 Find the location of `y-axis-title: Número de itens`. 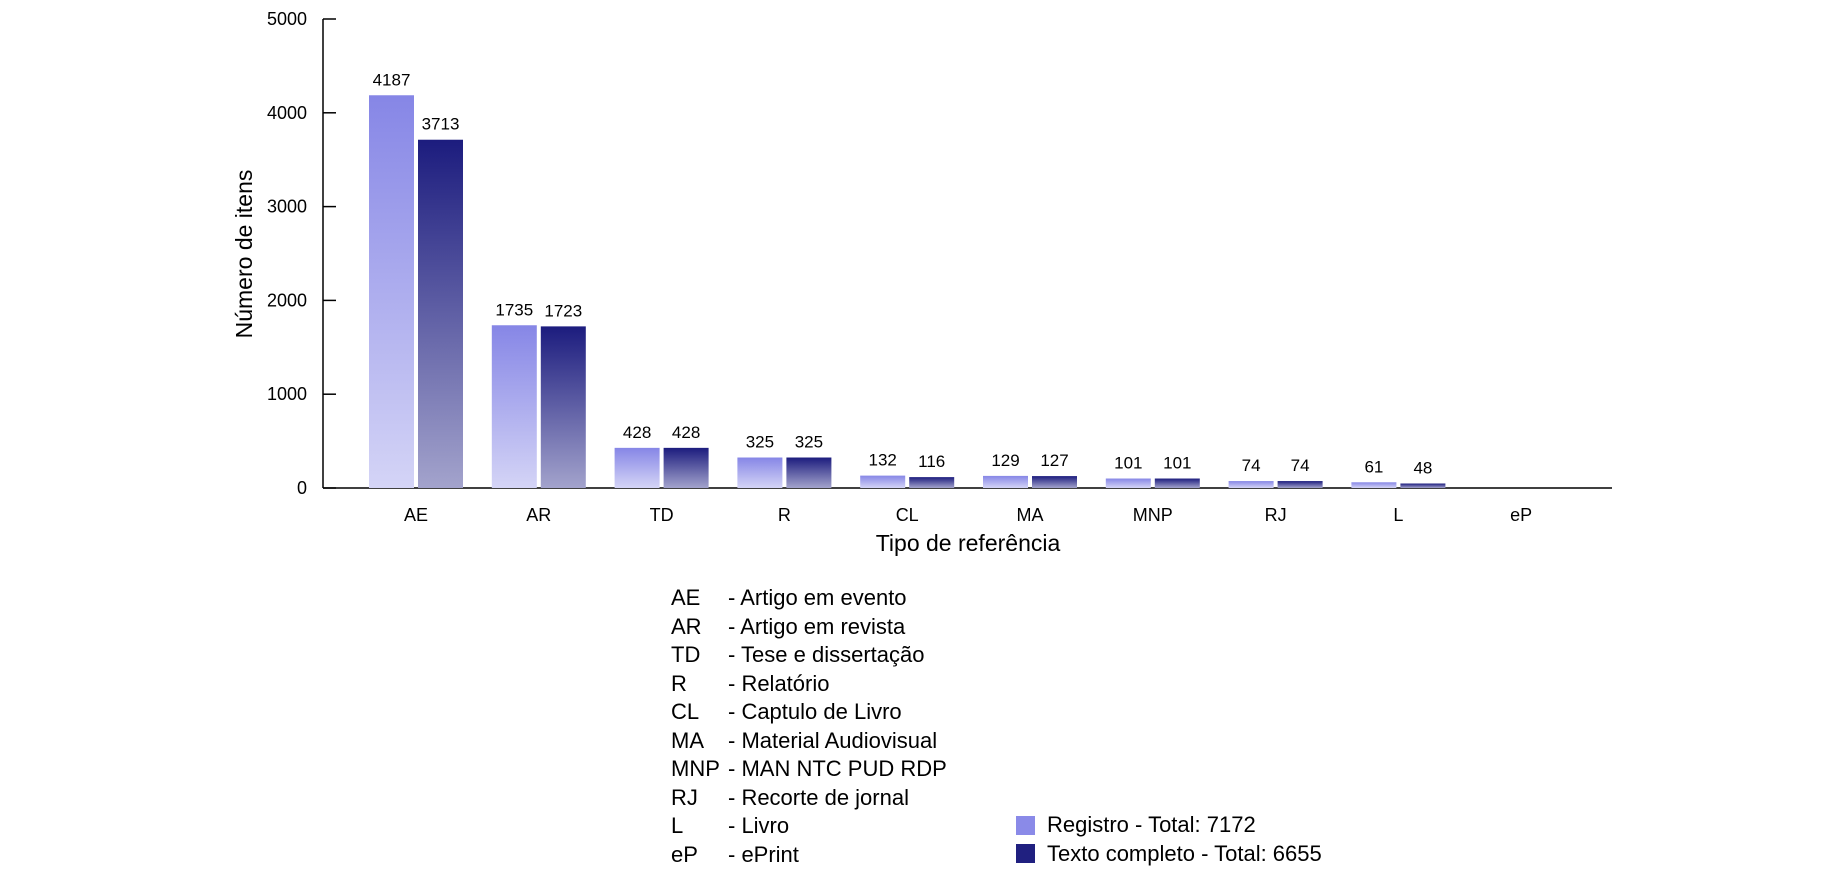

y-axis-title: Número de itens is located at coordinates (244, 254).